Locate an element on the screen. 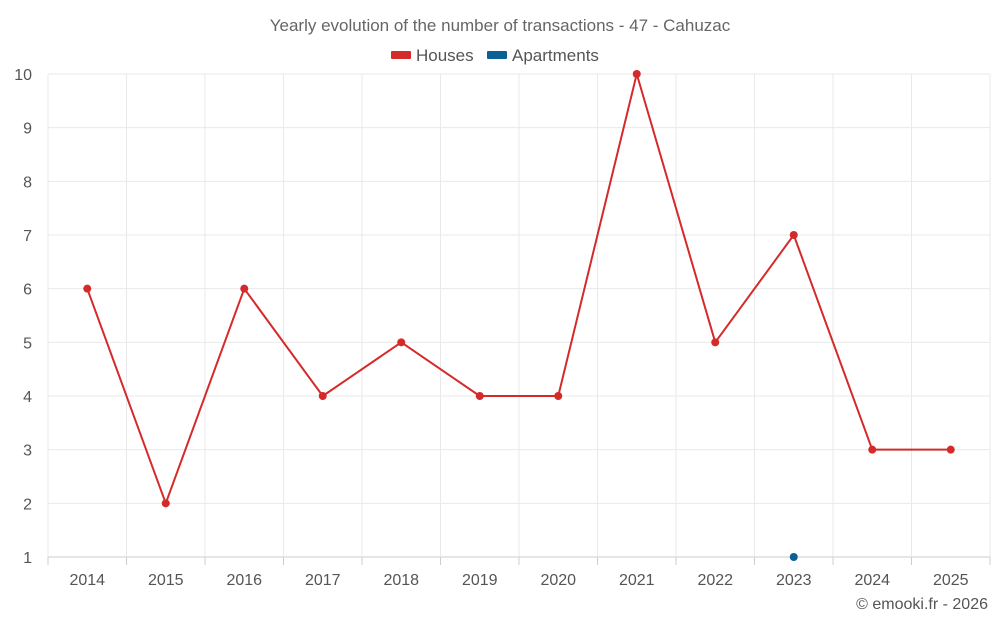 This screenshot has width=1000, height=625. legend-item-apartments: Apartments is located at coordinates (543, 55).